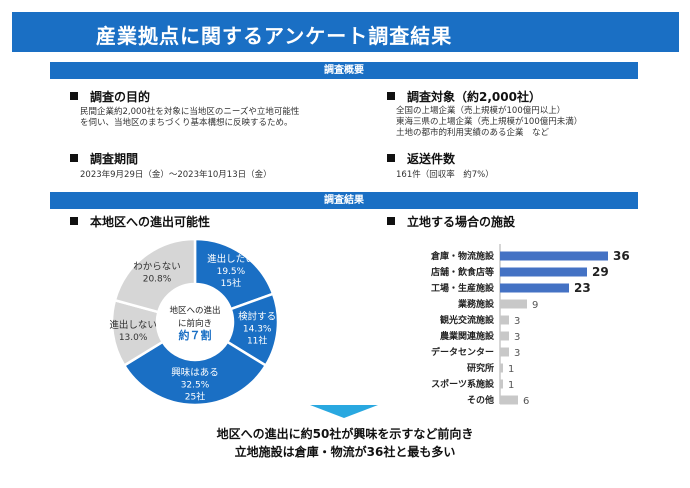  I want to click on slice-label: 進出したい, so click(231, 259).